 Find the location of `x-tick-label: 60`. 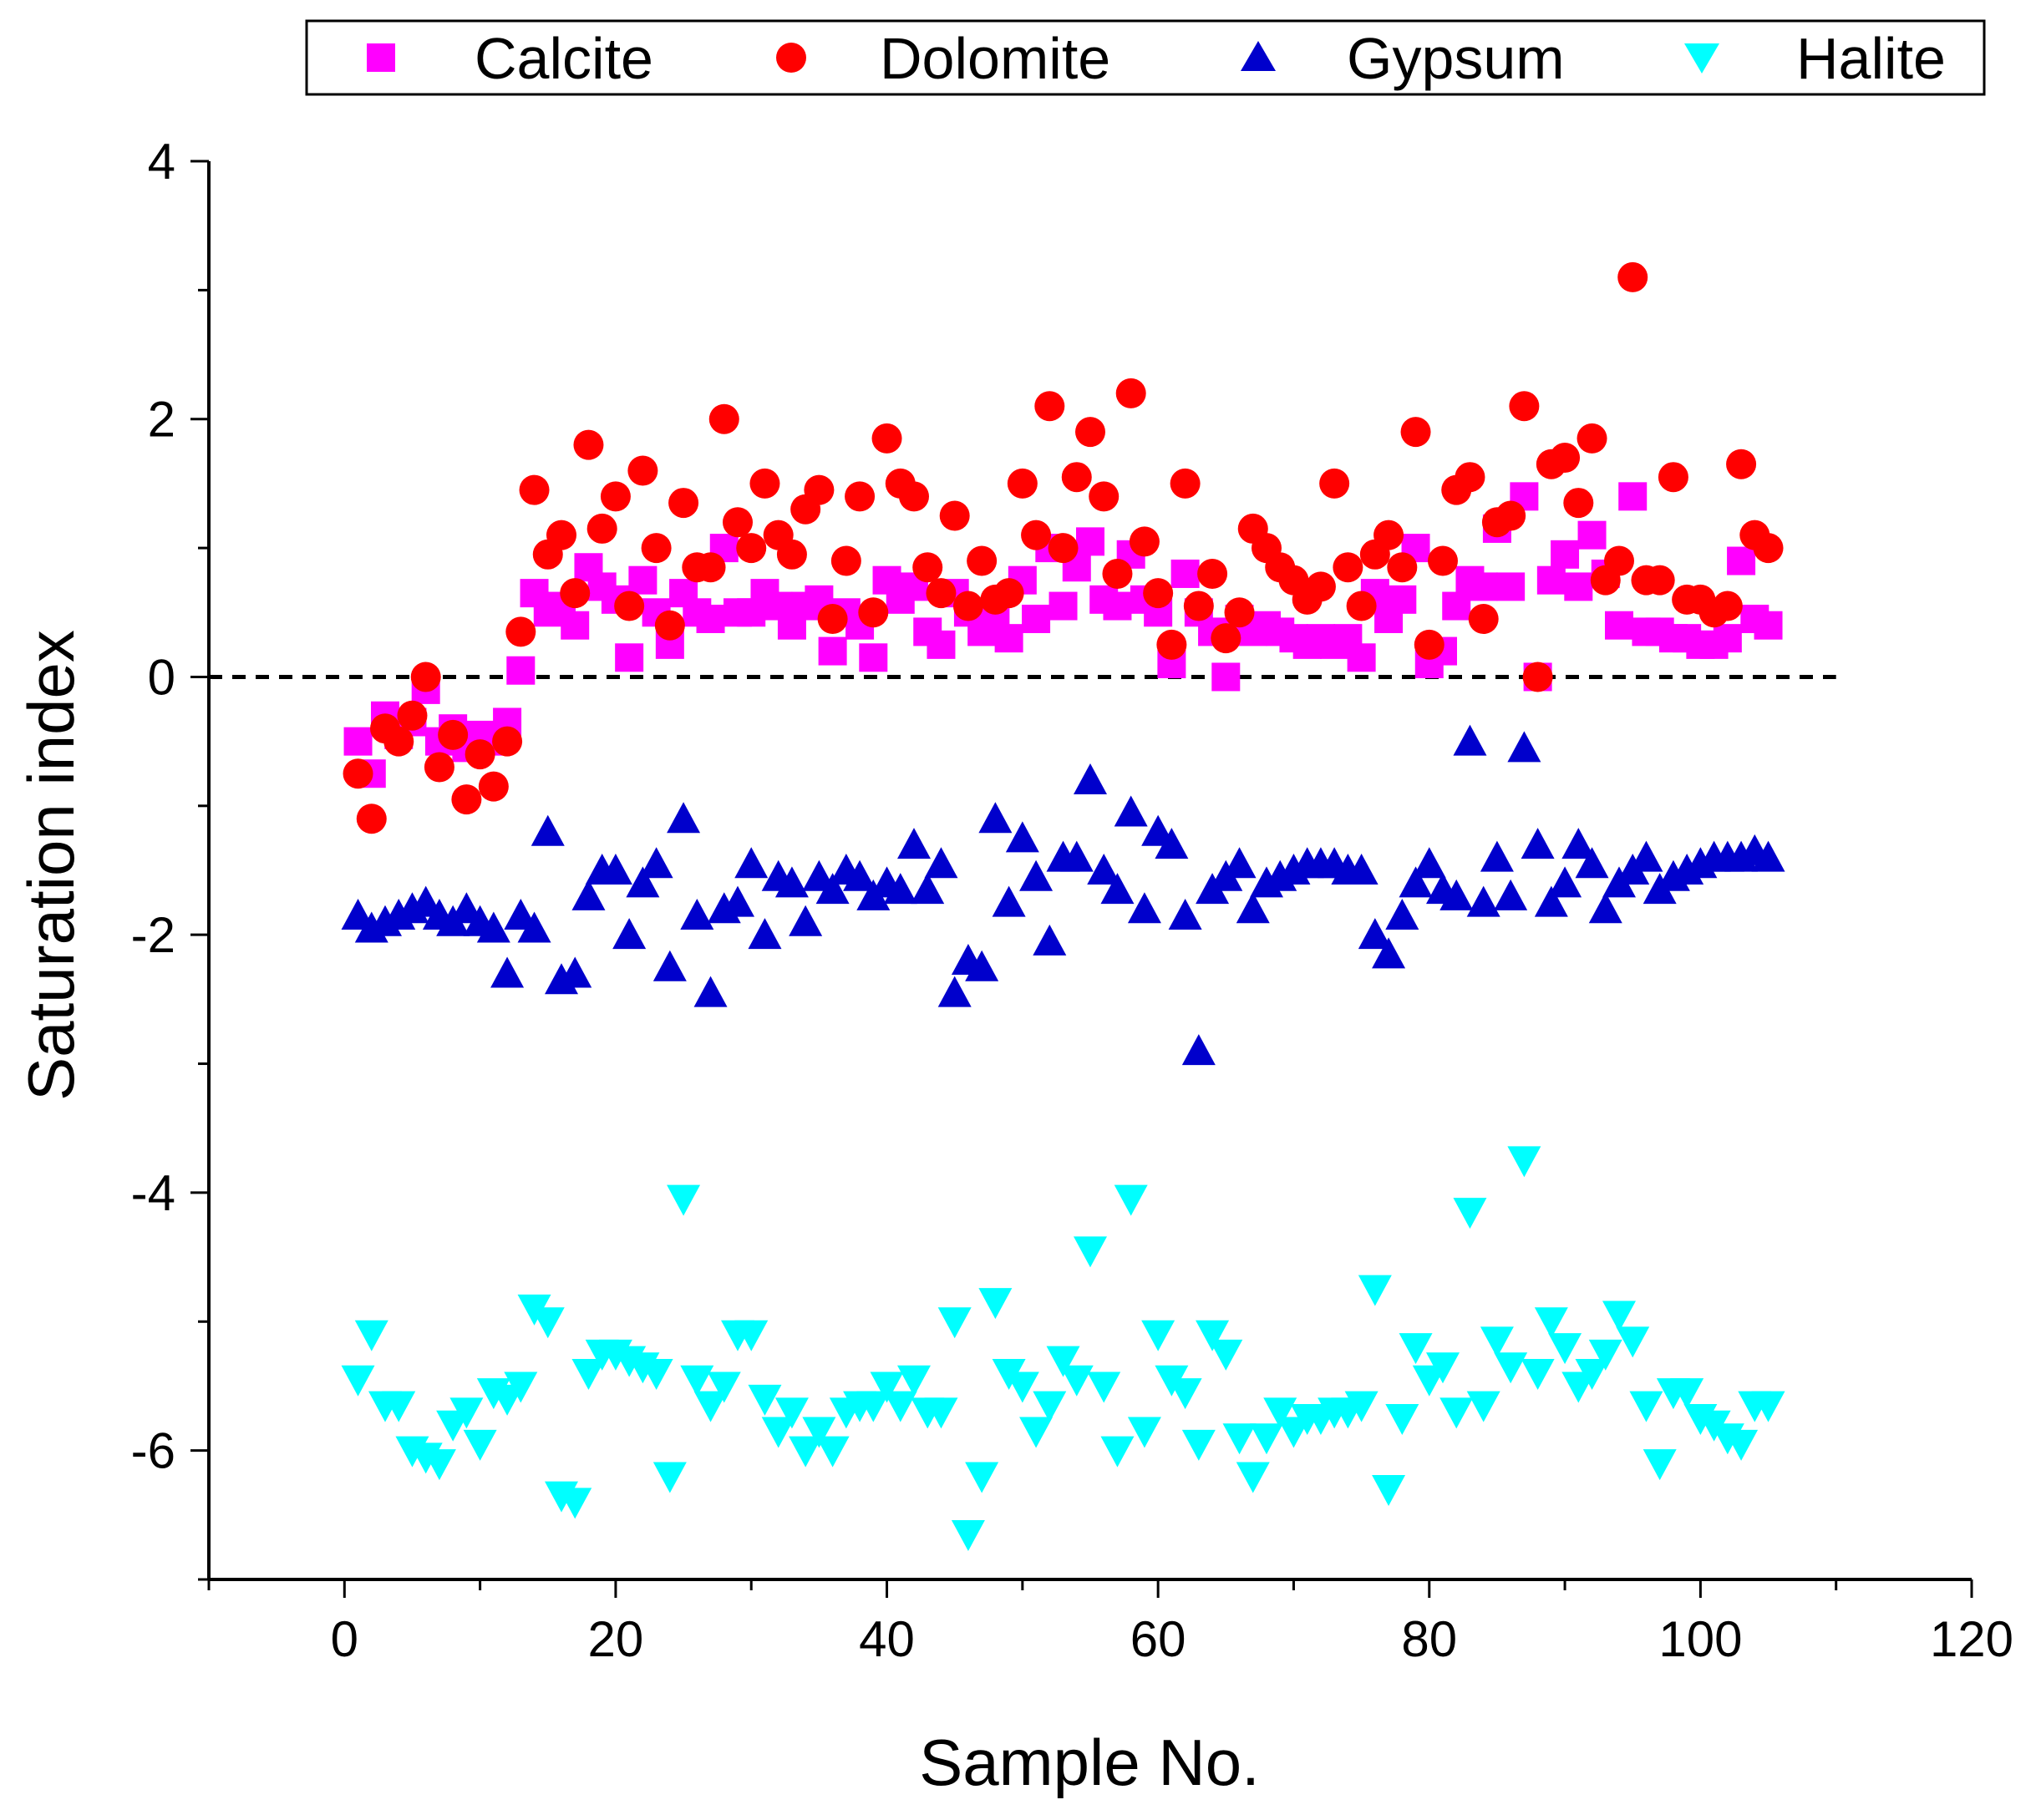

x-tick-label: 60 is located at coordinates (1158, 1639).